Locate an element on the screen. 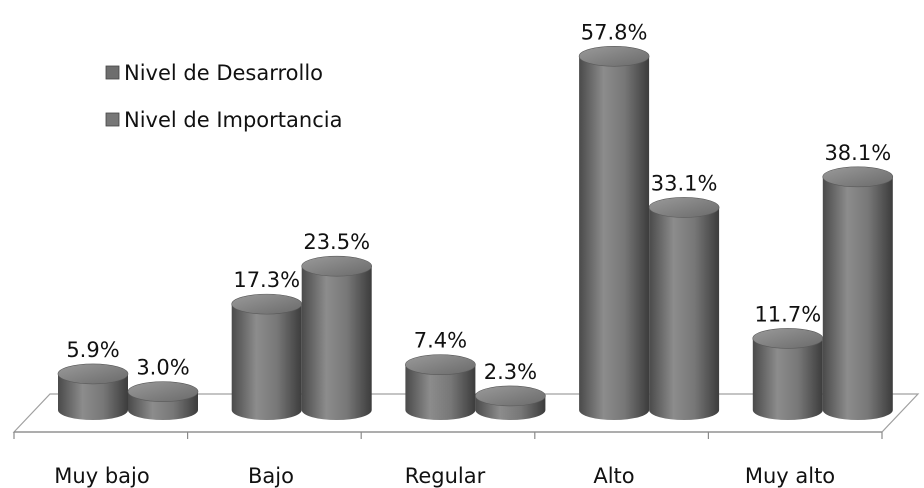 The width and height of the screenshot is (924, 488). data-label: 11.7% is located at coordinates (787, 314).